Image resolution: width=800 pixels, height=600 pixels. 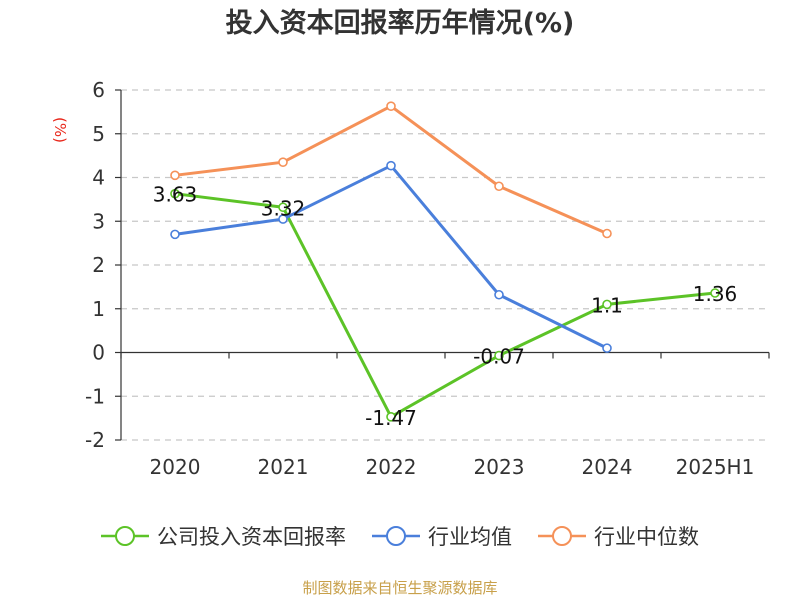 I want to click on data-label: -1.47, so click(x=391, y=418).